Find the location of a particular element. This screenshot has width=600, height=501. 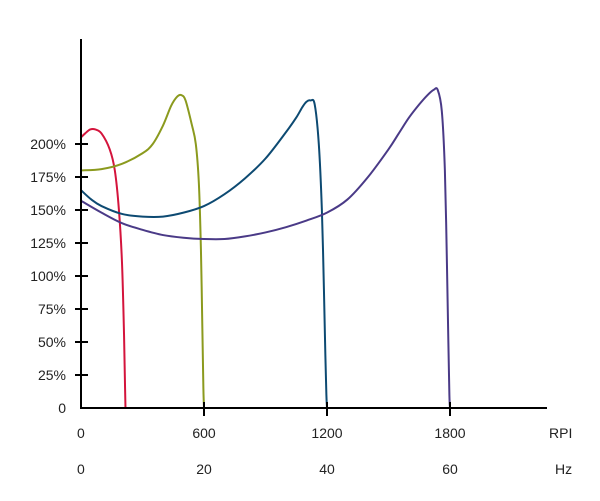

x-axis-hz-unit: Hz is located at coordinates (563, 469).